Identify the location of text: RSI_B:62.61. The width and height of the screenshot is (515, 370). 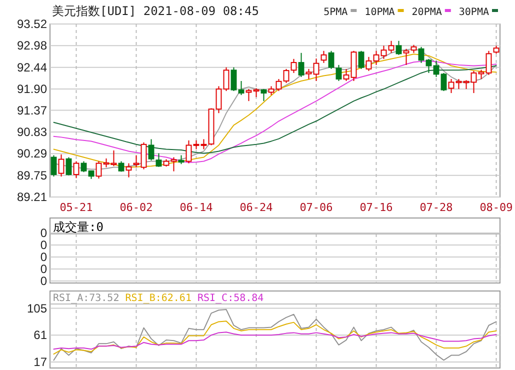
(158, 298).